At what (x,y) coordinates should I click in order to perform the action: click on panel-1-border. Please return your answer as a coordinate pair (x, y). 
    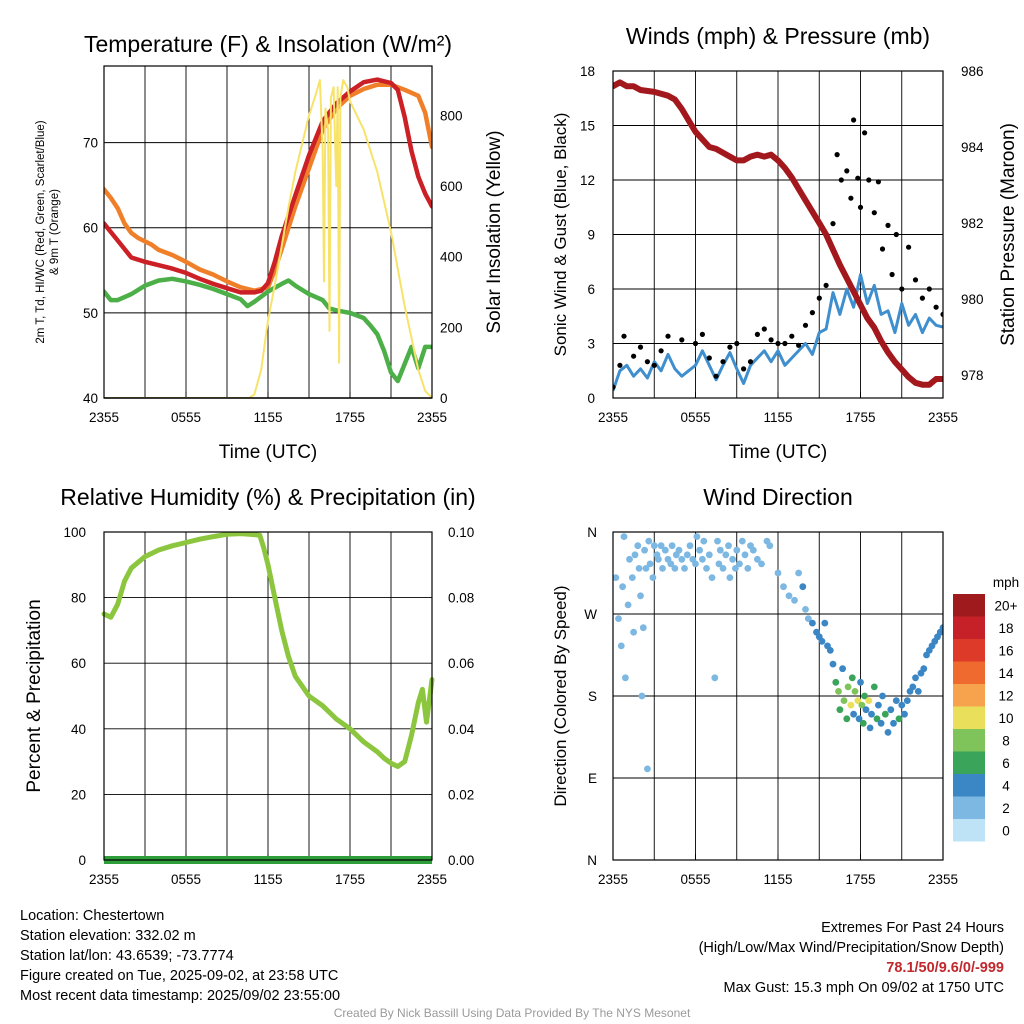
    Looking at the image, I should click on (268, 232).